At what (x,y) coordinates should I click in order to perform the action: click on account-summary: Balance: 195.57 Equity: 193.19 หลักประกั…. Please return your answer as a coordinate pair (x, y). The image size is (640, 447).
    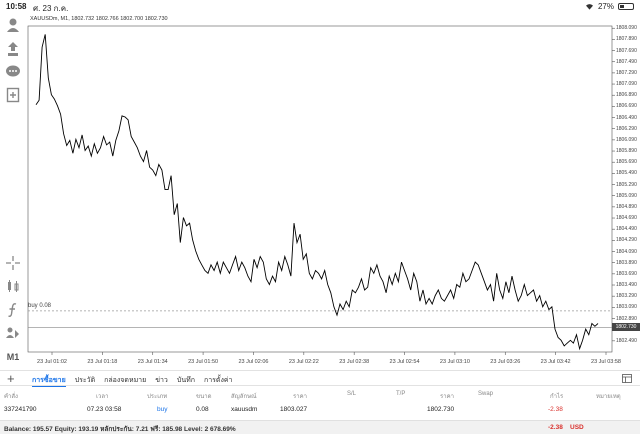
    Looking at the image, I should click on (120, 429).